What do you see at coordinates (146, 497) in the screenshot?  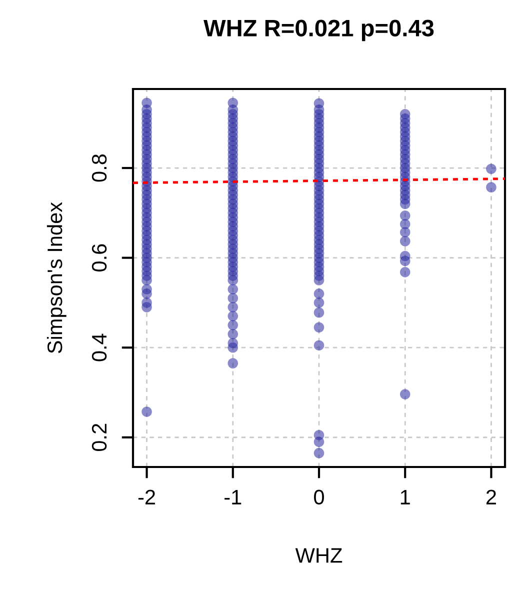 I see `x-tick-label: -2` at bounding box center [146, 497].